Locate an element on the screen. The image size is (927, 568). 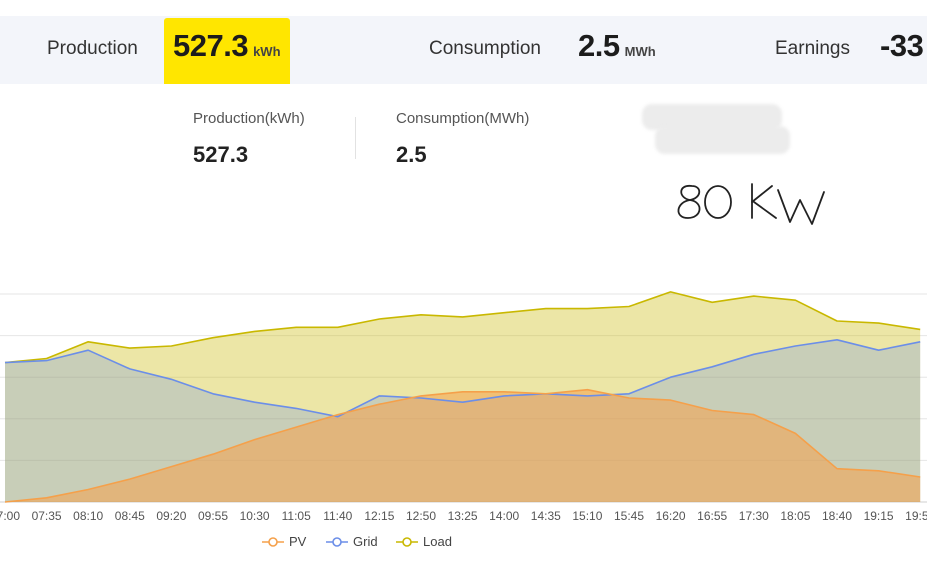
x-tick-label: 10:30 is located at coordinates (255, 516).